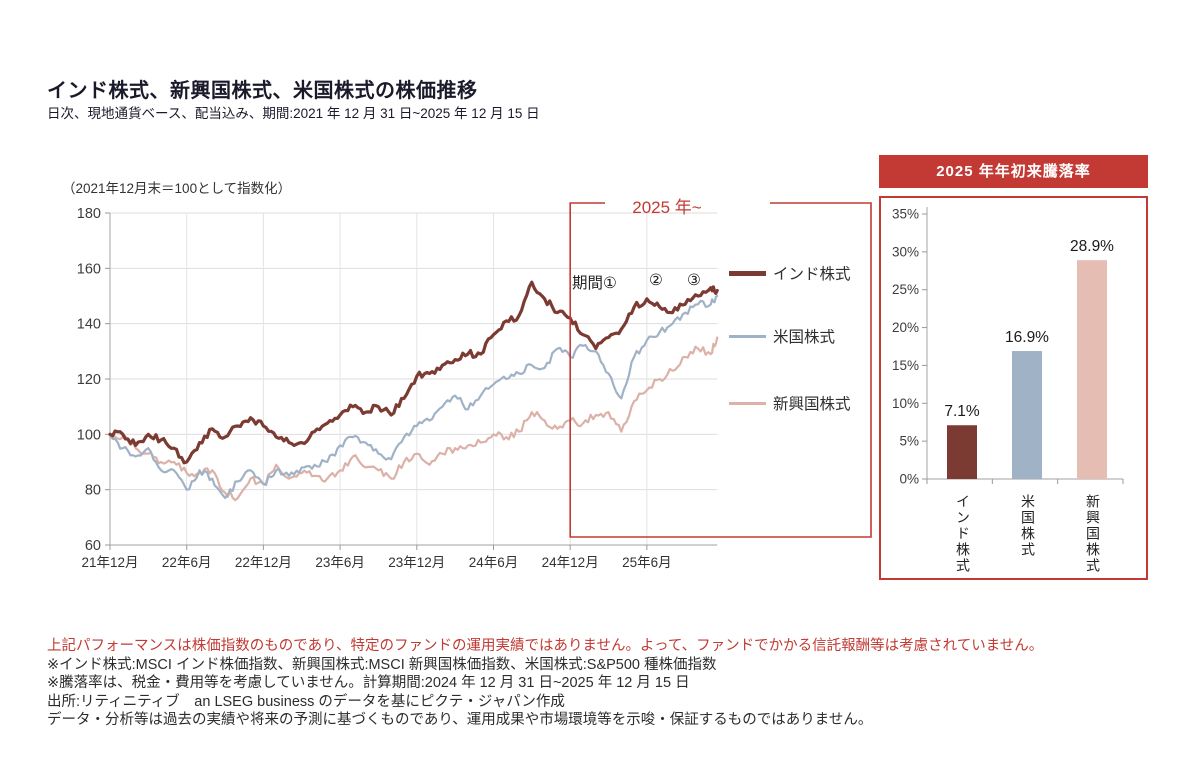 This screenshot has width=1200, height=761. Describe the element at coordinates (905, 327) in the screenshot. I see `svg-text: 20%` at that location.